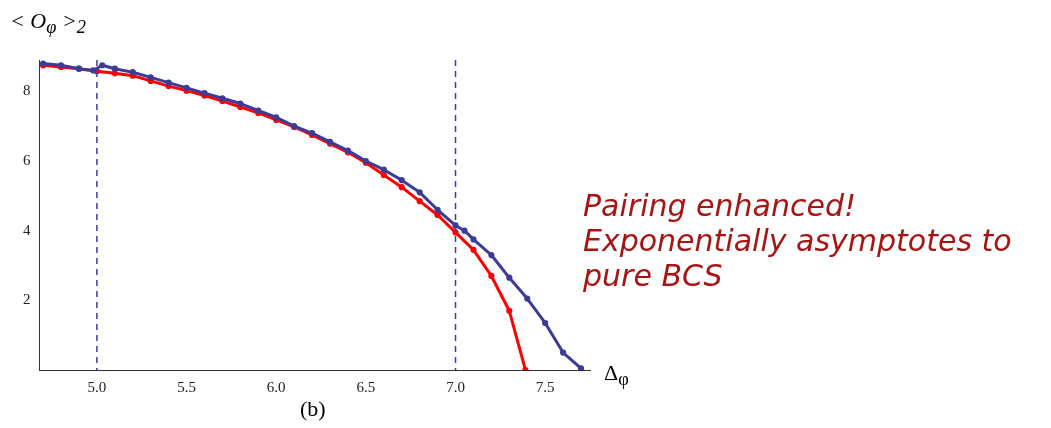  Describe the element at coordinates (798, 240) in the screenshot. I see `annotation: Pairing enhanced! Exponentially asymptotes to pure BCS` at that location.